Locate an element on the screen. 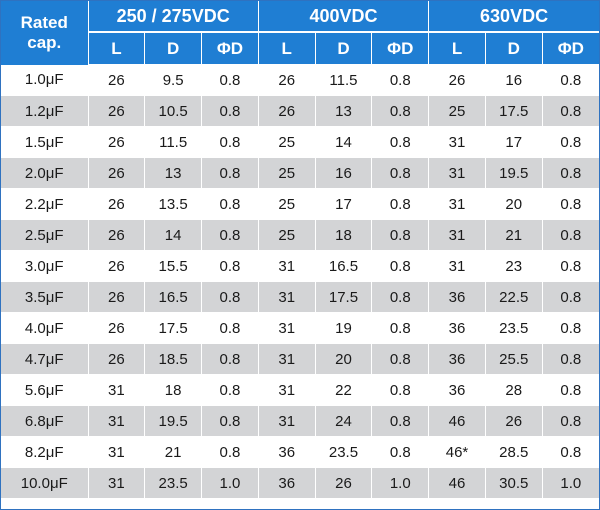 The image size is (600, 510). table-row: 10.0μF 31 23.5 1.0 36 26 1.0 46 30.5 1.0 is located at coordinates (300, 482).